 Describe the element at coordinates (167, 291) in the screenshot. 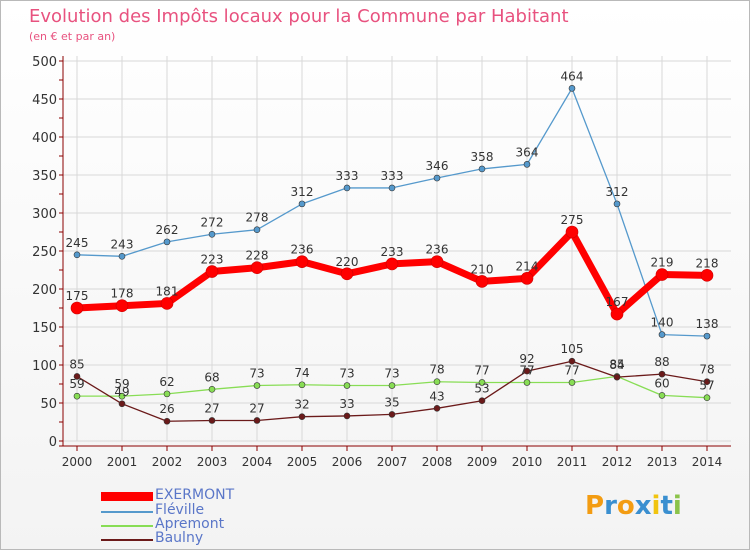

I see `data-label: 181` at that location.